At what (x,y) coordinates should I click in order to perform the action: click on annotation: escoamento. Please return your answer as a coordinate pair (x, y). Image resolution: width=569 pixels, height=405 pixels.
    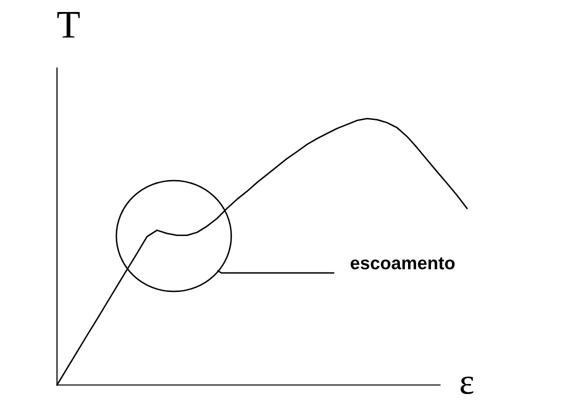
    Looking at the image, I should click on (402, 263).